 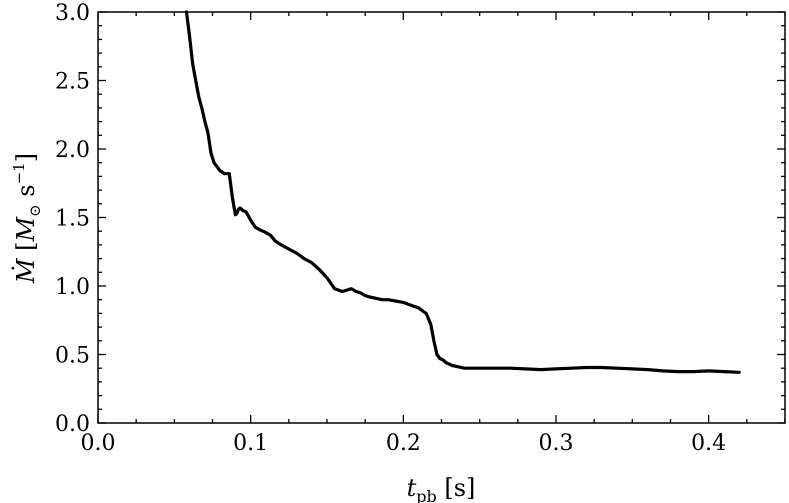 What do you see at coordinates (72, 219) in the screenshot?
I see `y-tick-label: 1.5` at bounding box center [72, 219].